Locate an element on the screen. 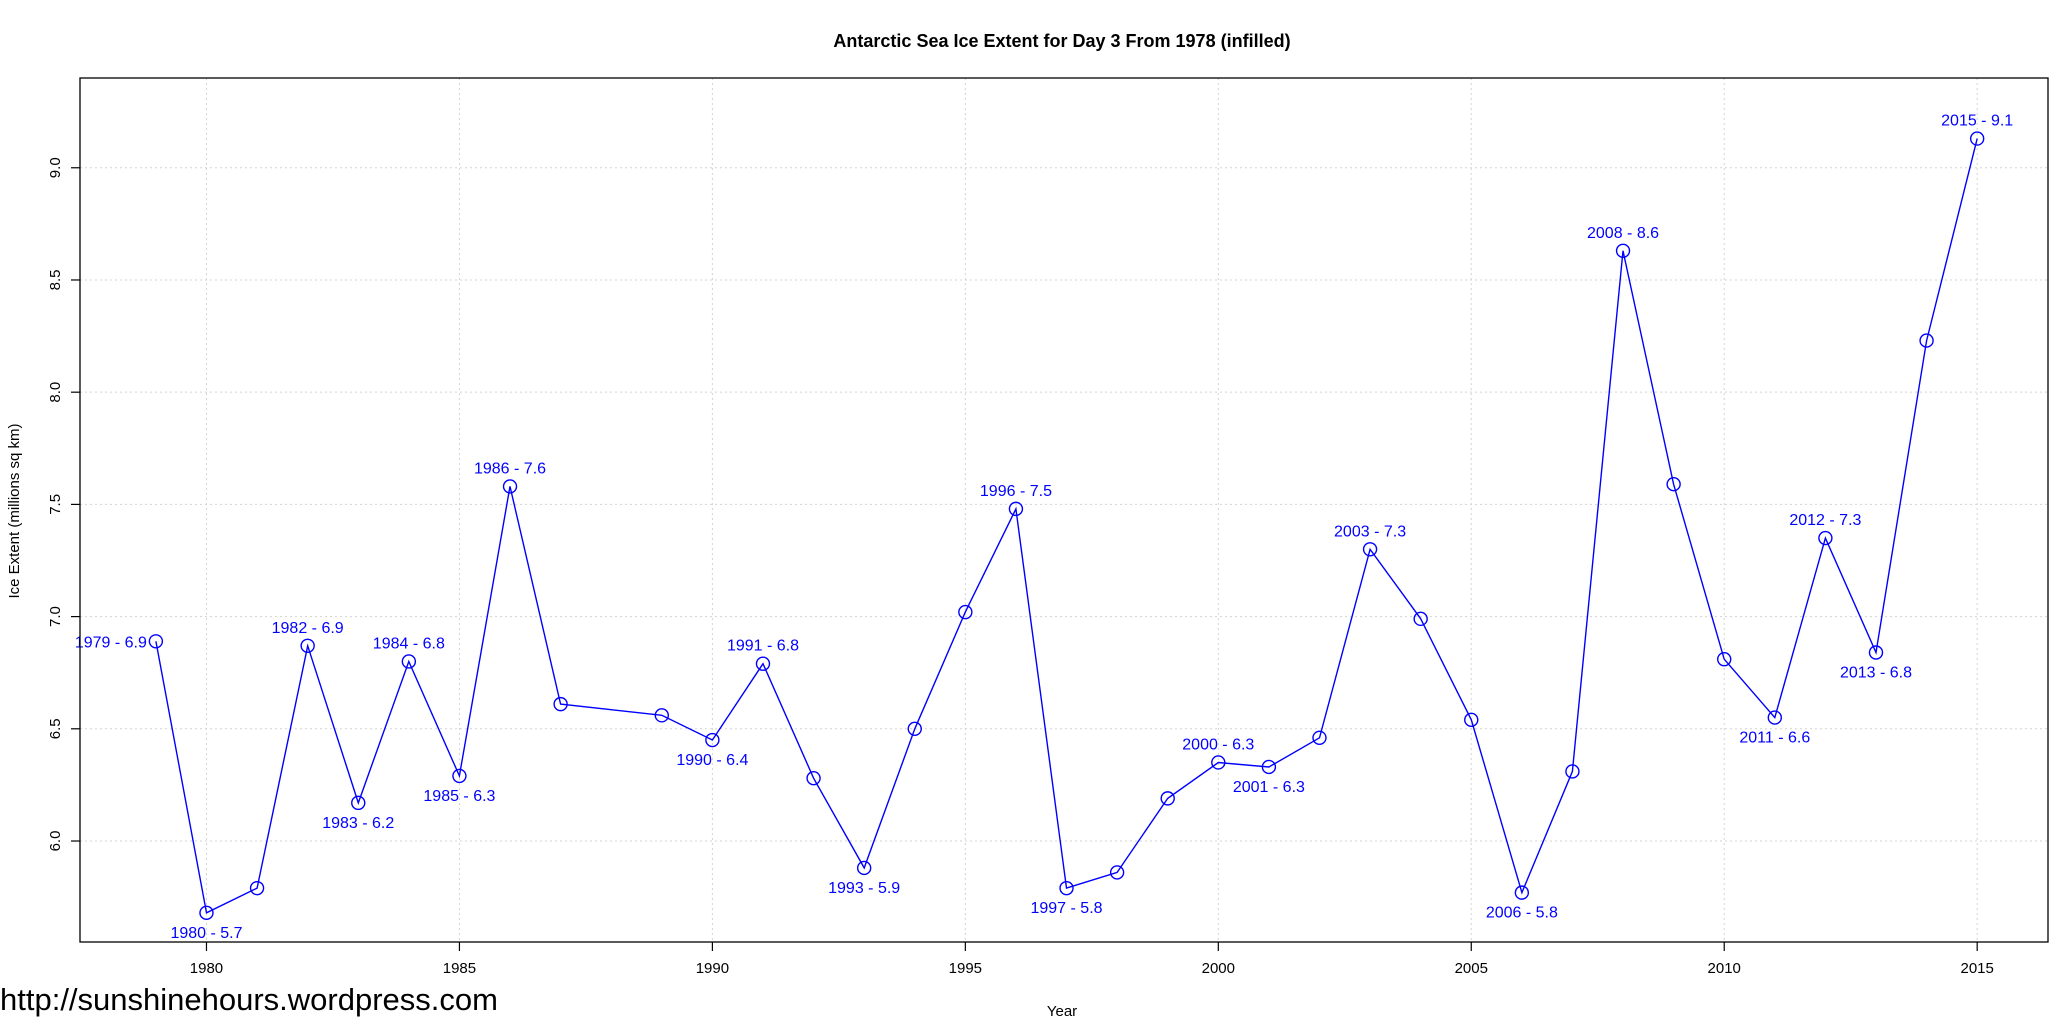 The image size is (2060, 1029). x-axis: 1980 1985 1990 1995 2000 2005 2010 2015 is located at coordinates (1092, 959).